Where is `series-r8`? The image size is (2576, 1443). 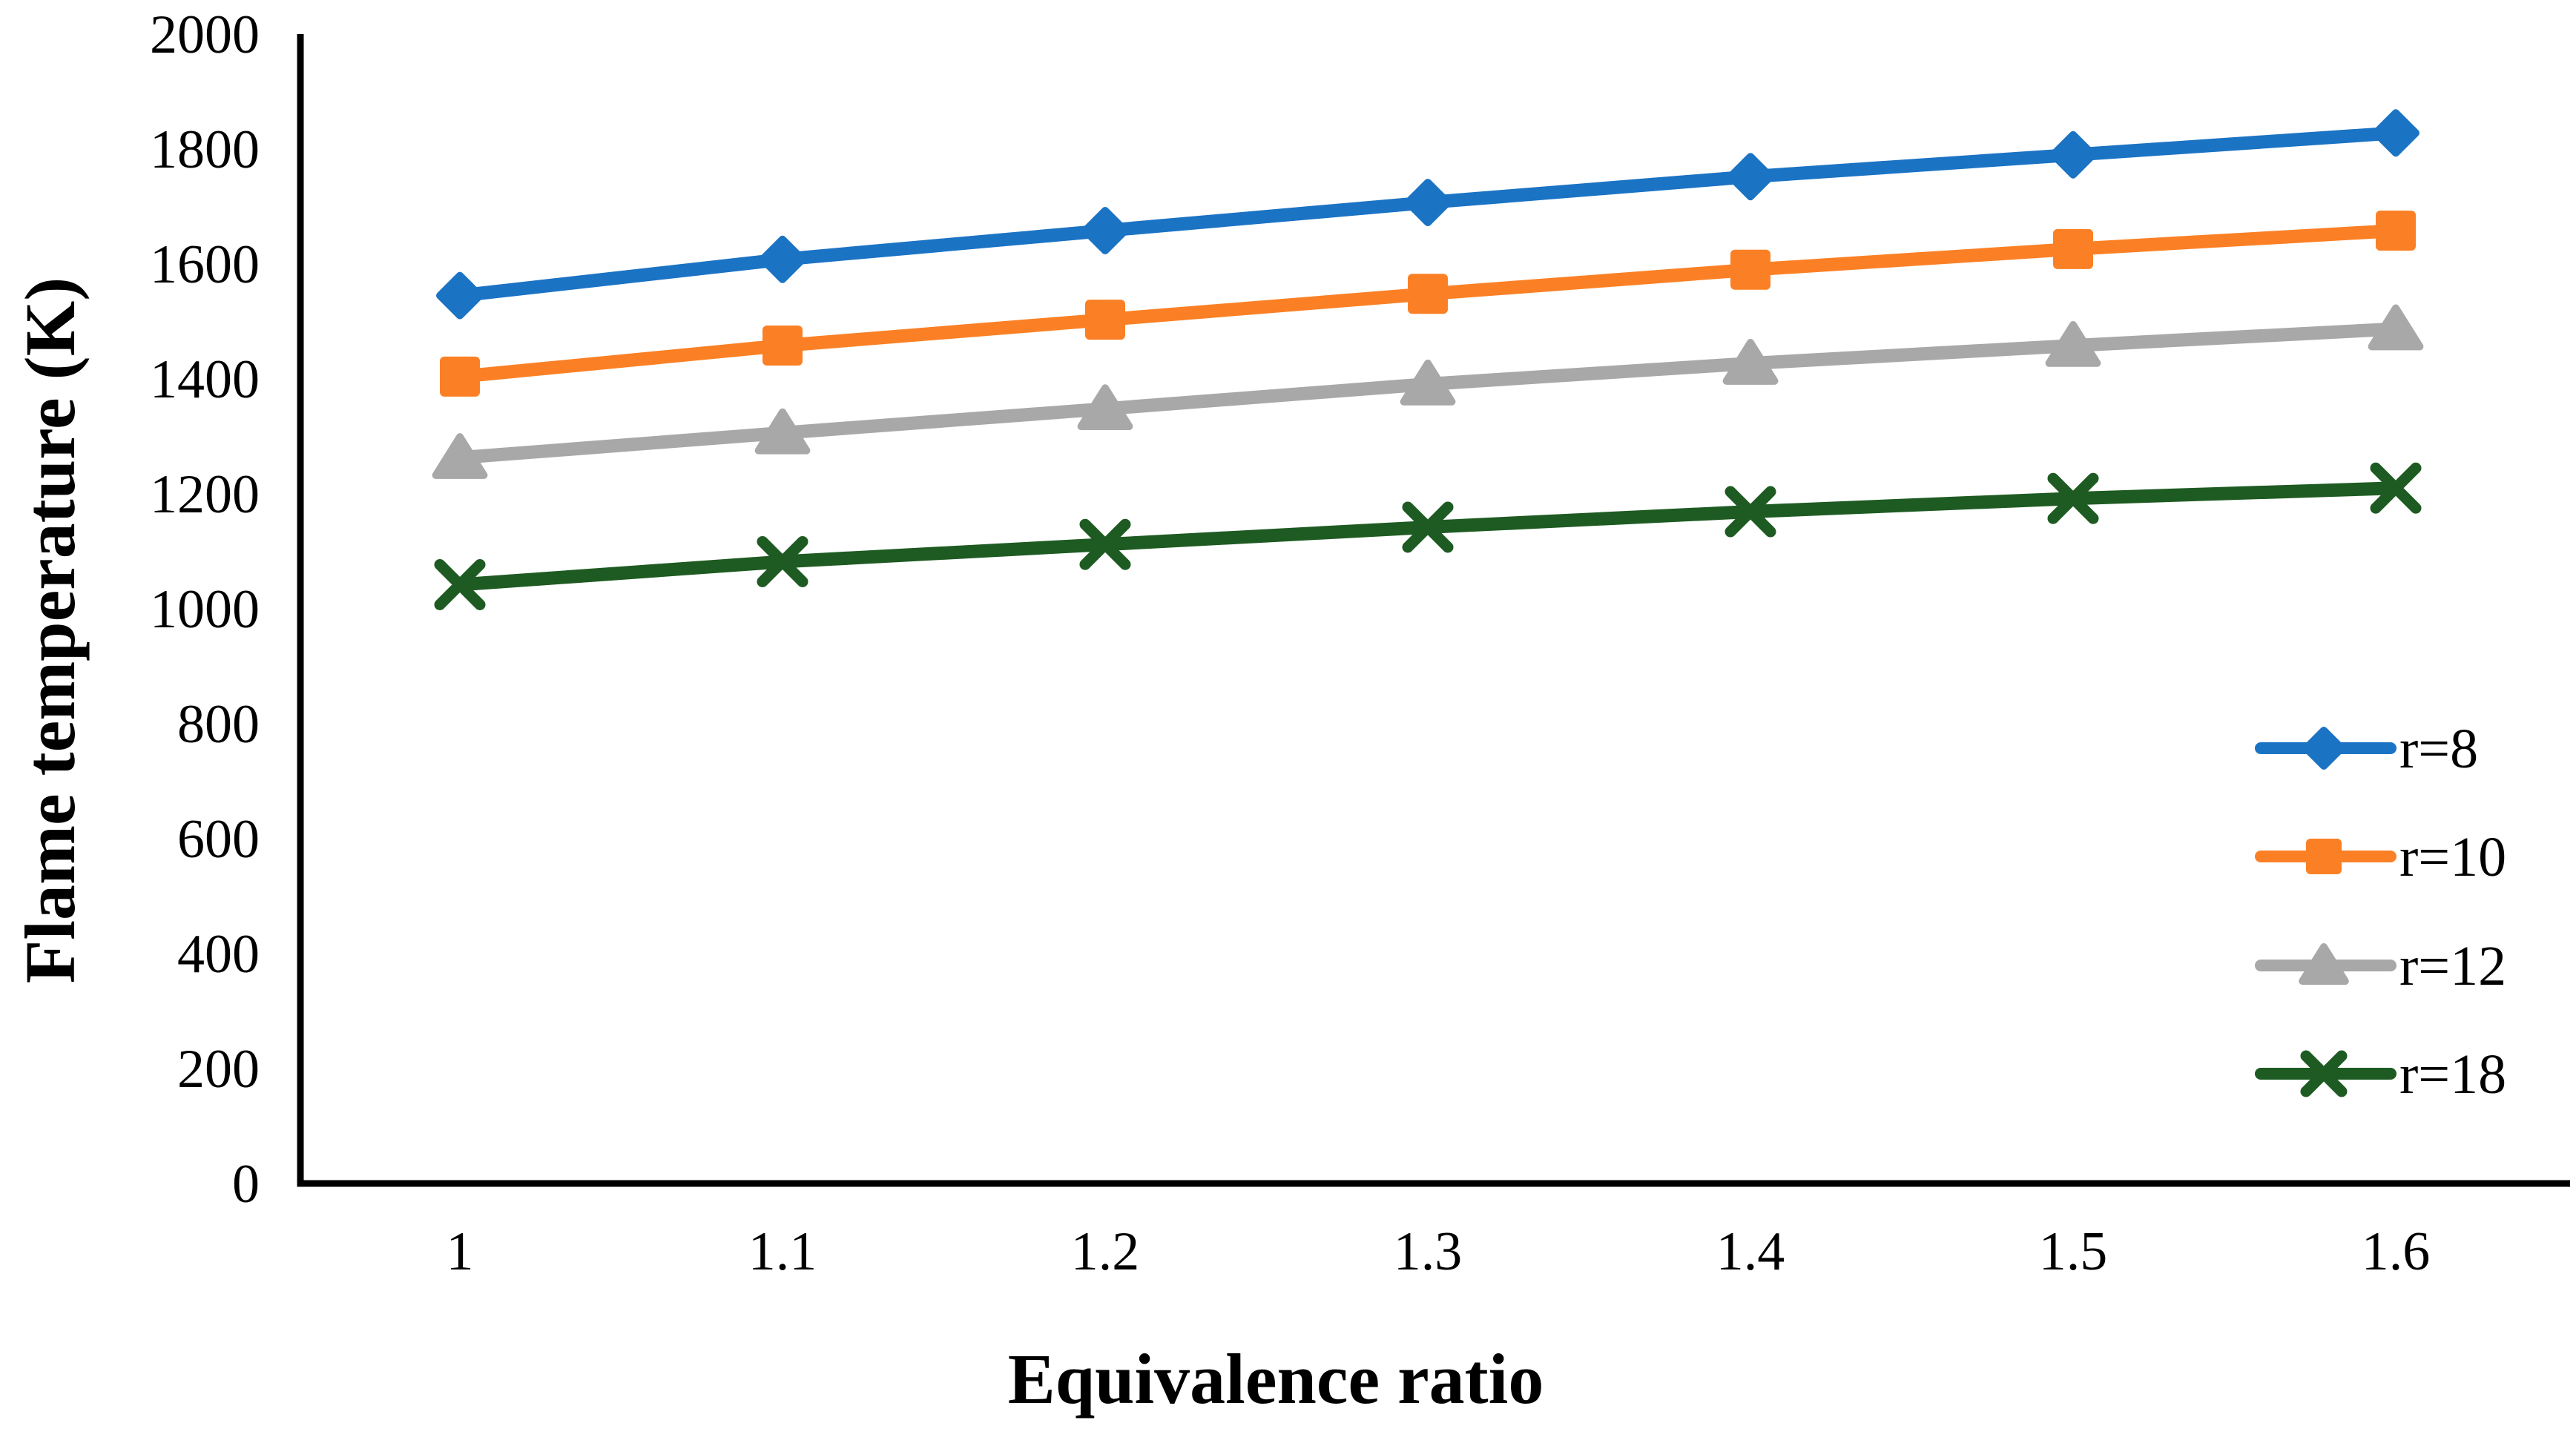 series-r8 is located at coordinates (1427, 214).